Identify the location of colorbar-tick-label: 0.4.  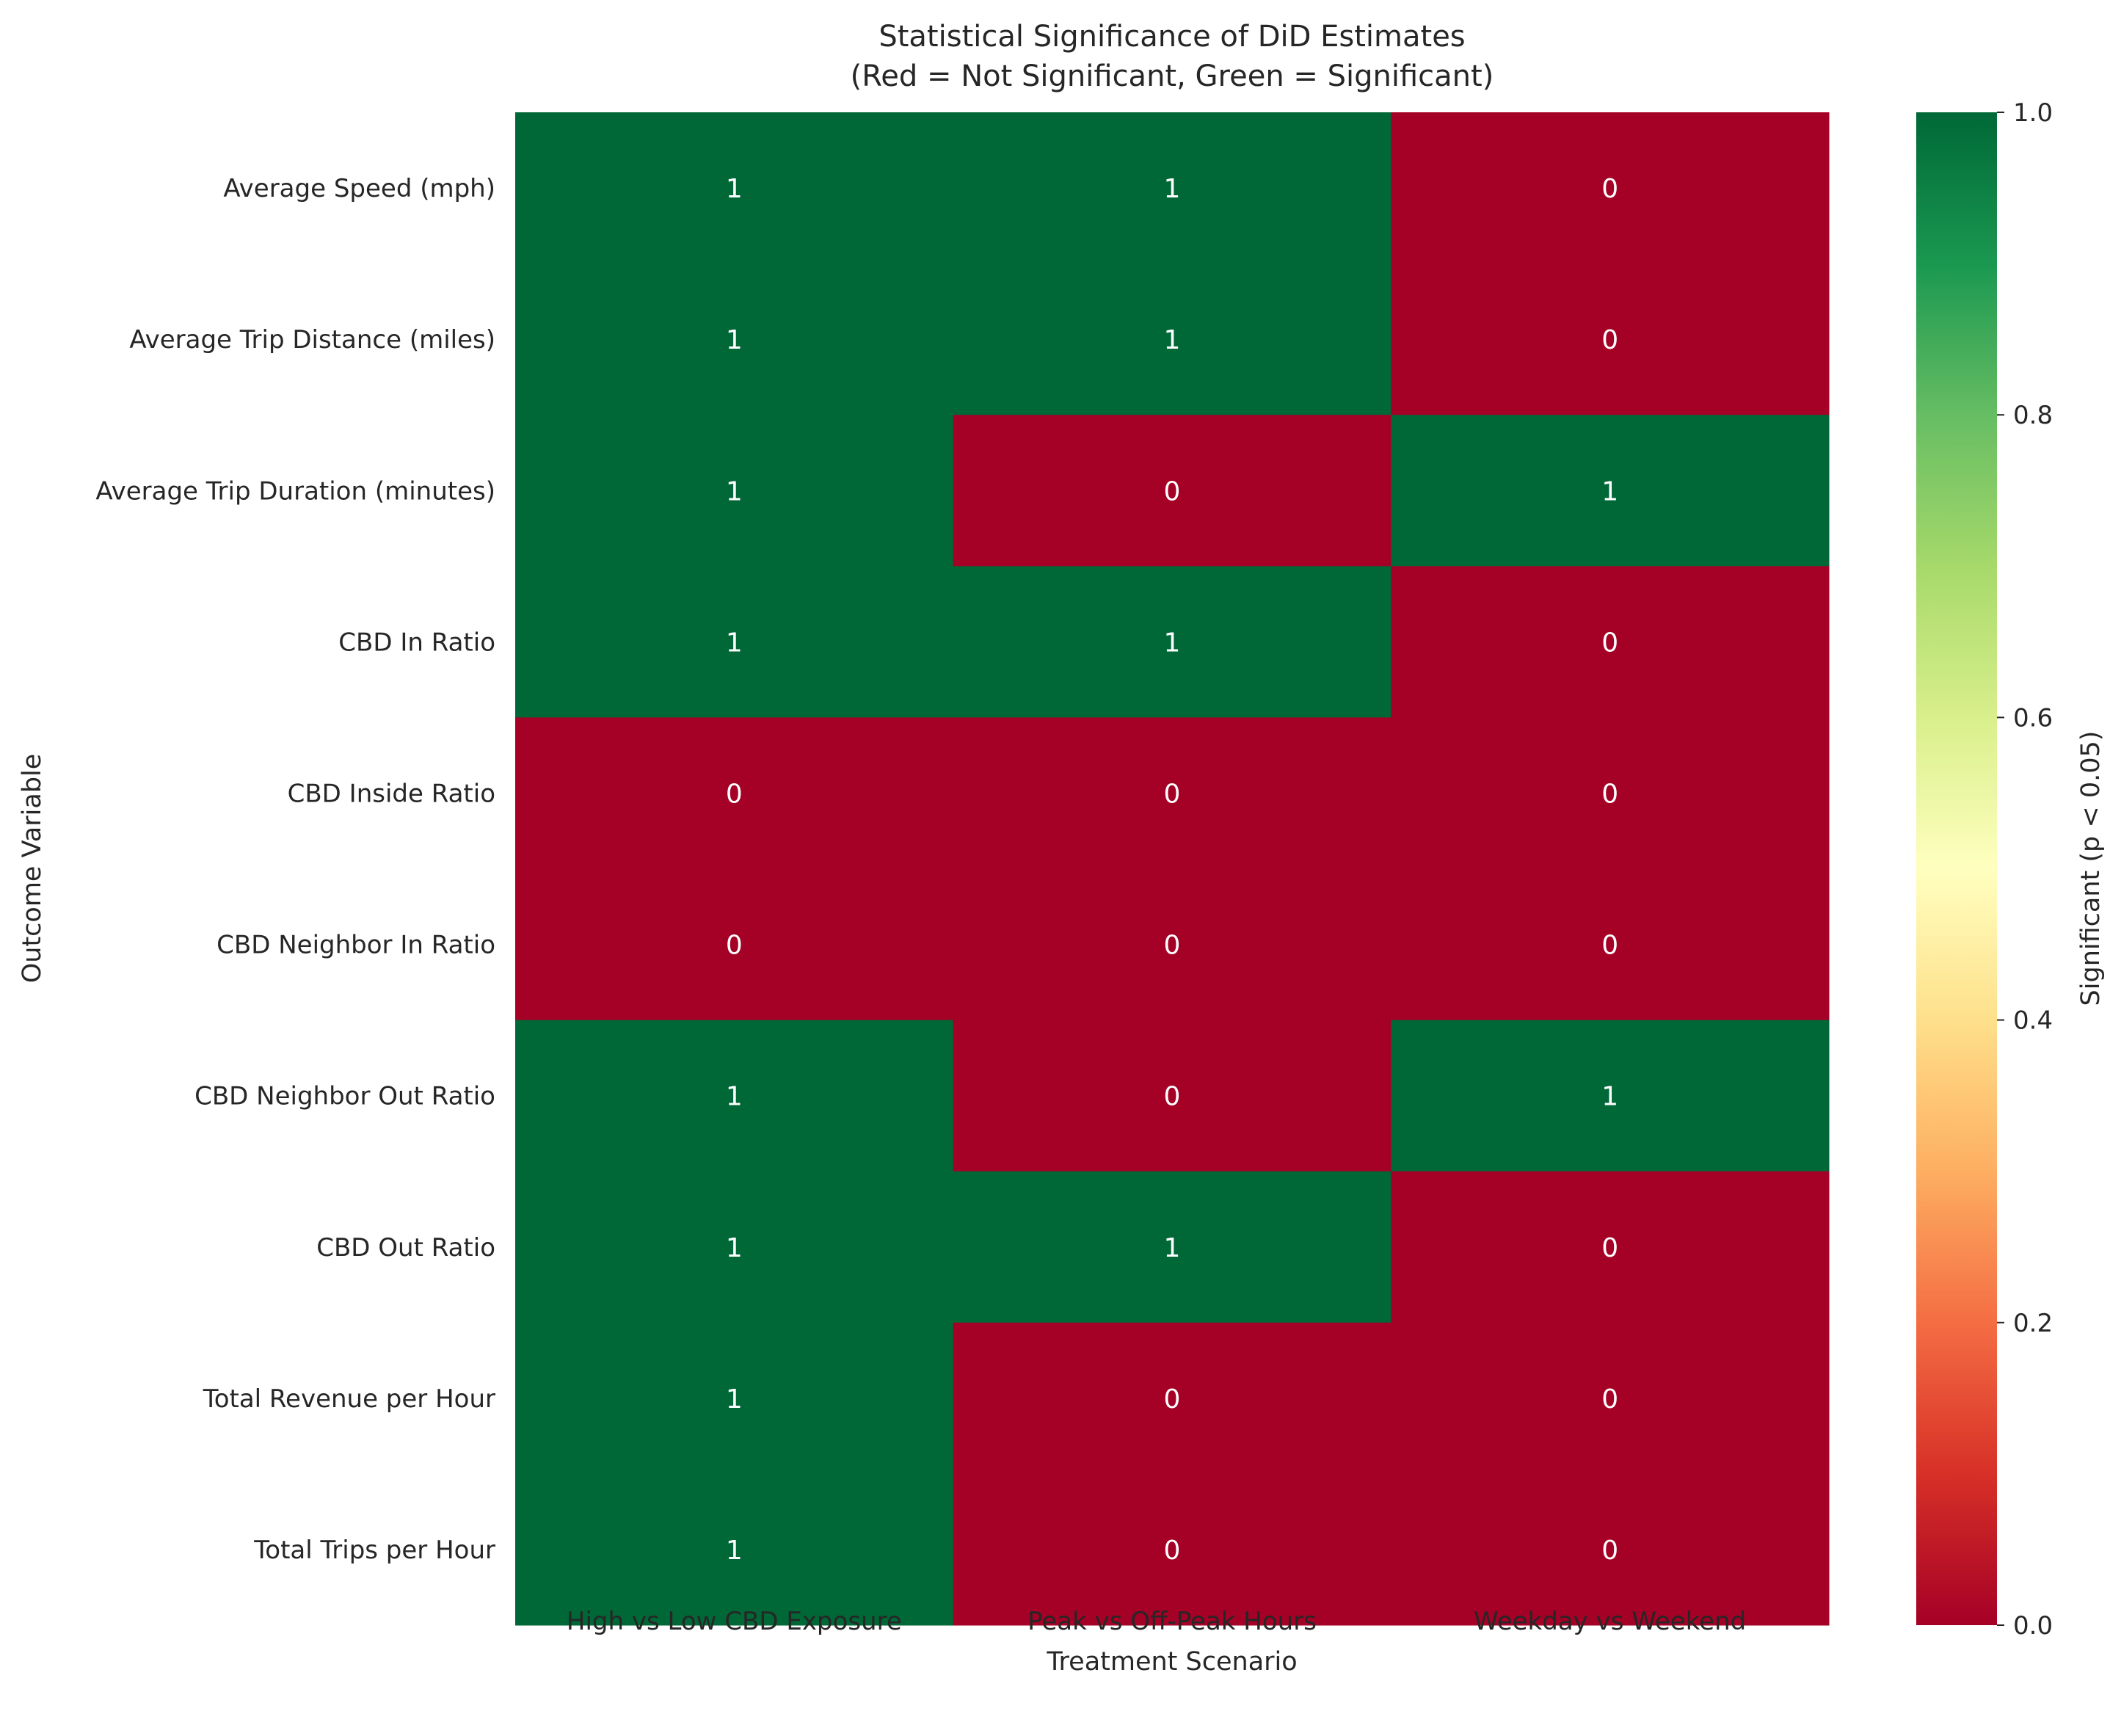
(2033, 1021).